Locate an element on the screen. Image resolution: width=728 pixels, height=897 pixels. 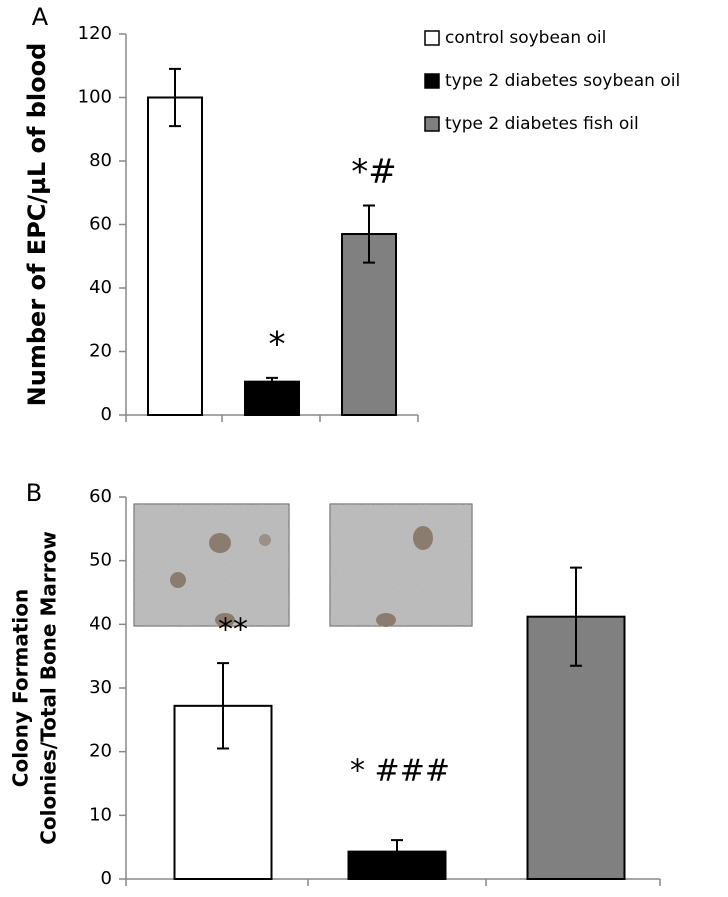
y-tick-label: 30 is located at coordinates (100, 687).